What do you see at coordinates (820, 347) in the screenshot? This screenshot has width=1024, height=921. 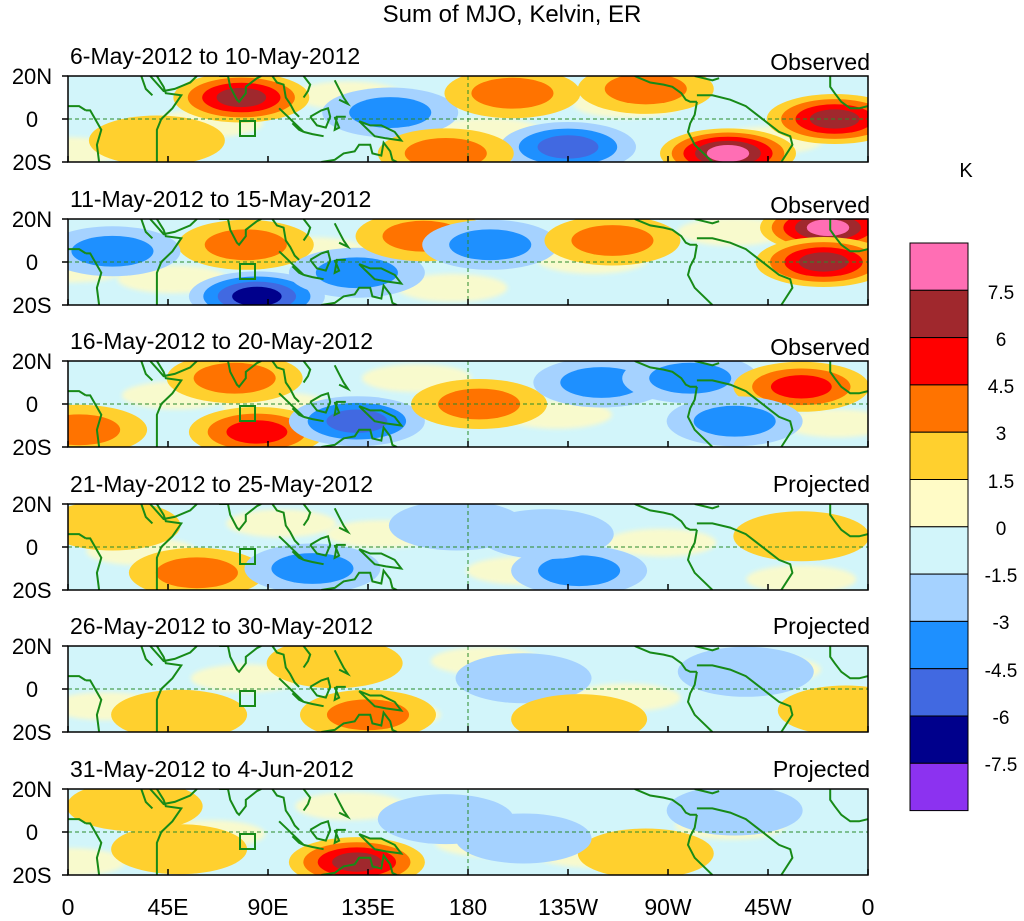 I see `panel-3-kind: Observed` at bounding box center [820, 347].